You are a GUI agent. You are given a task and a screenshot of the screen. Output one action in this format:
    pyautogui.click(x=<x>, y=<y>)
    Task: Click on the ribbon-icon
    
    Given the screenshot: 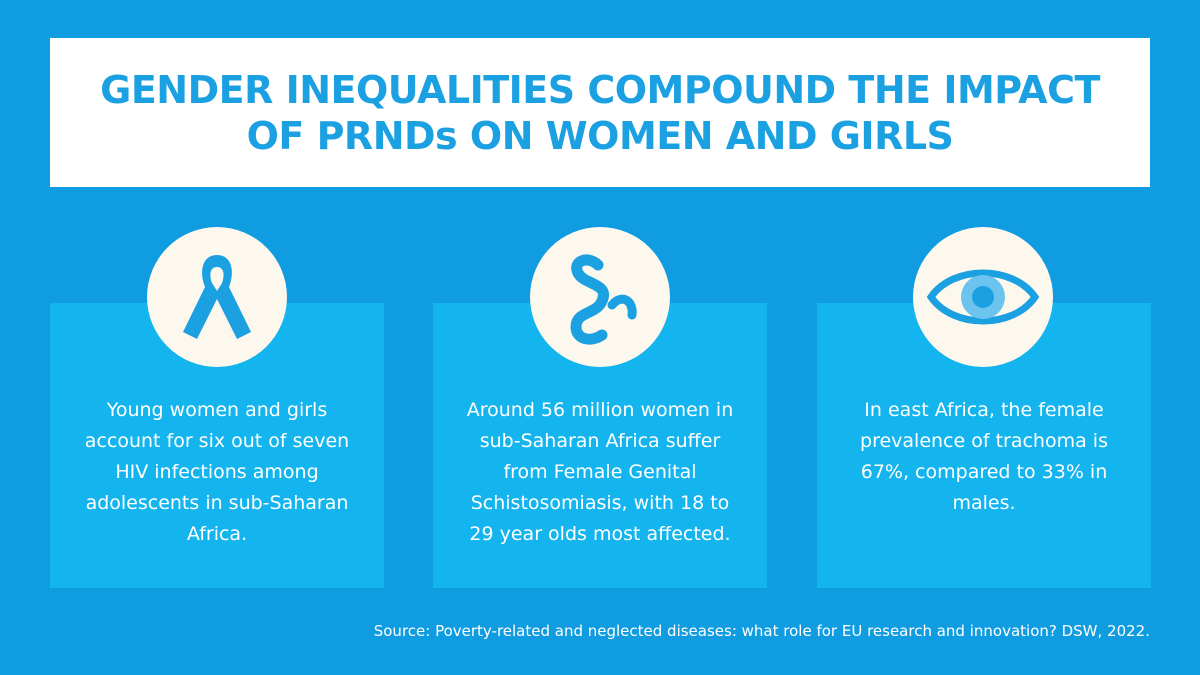 What is the action you would take?
    pyautogui.click(x=217, y=297)
    